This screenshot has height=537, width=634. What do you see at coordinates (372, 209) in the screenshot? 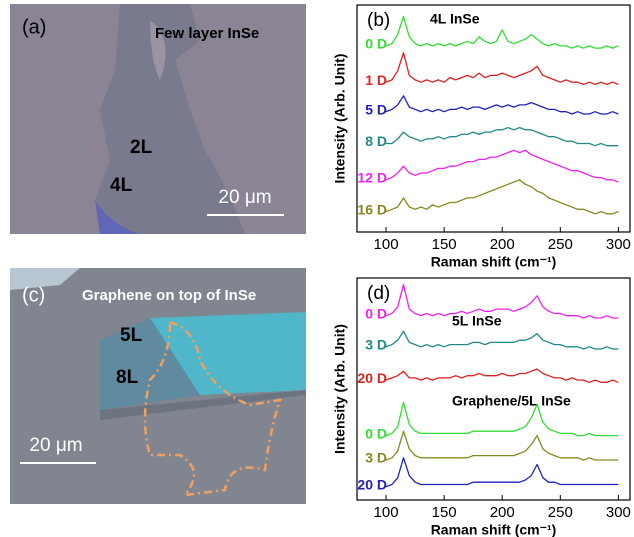
I see `series-label: 16 D` at bounding box center [372, 209].